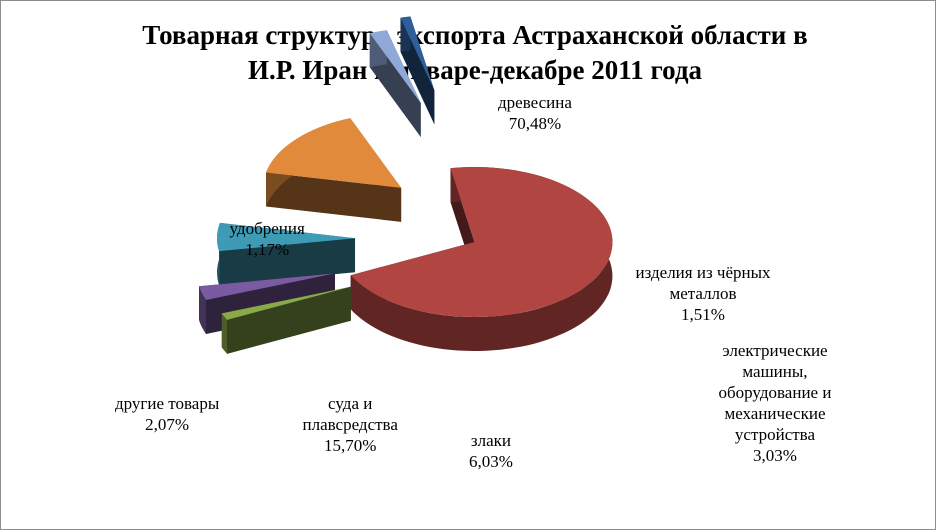 The height and width of the screenshot is (532, 938). I want to click on data-label-zlaki-name-line: злаки, so click(491, 440).